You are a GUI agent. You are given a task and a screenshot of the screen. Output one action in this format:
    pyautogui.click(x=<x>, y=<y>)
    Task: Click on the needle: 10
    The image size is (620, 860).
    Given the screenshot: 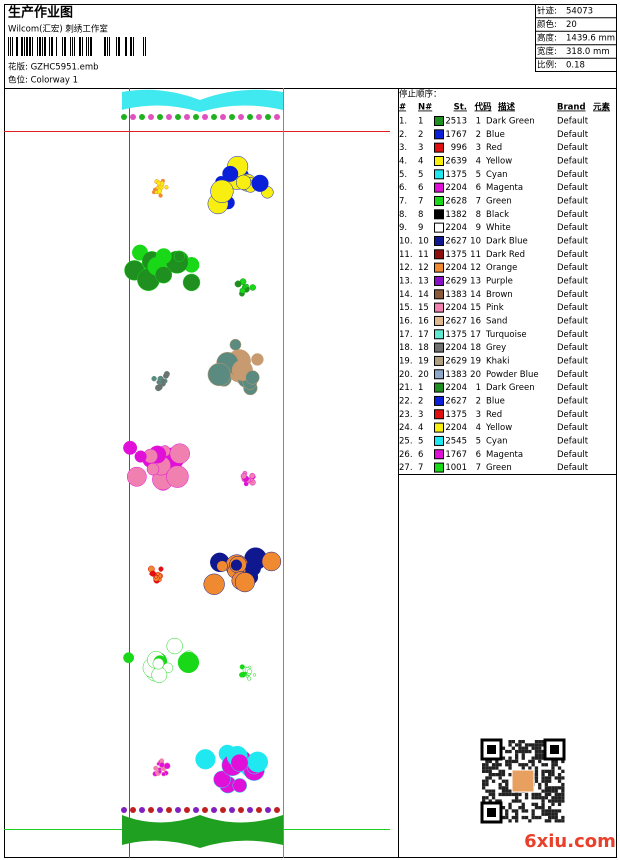 What is the action you would take?
    pyautogui.click(x=423, y=241)
    